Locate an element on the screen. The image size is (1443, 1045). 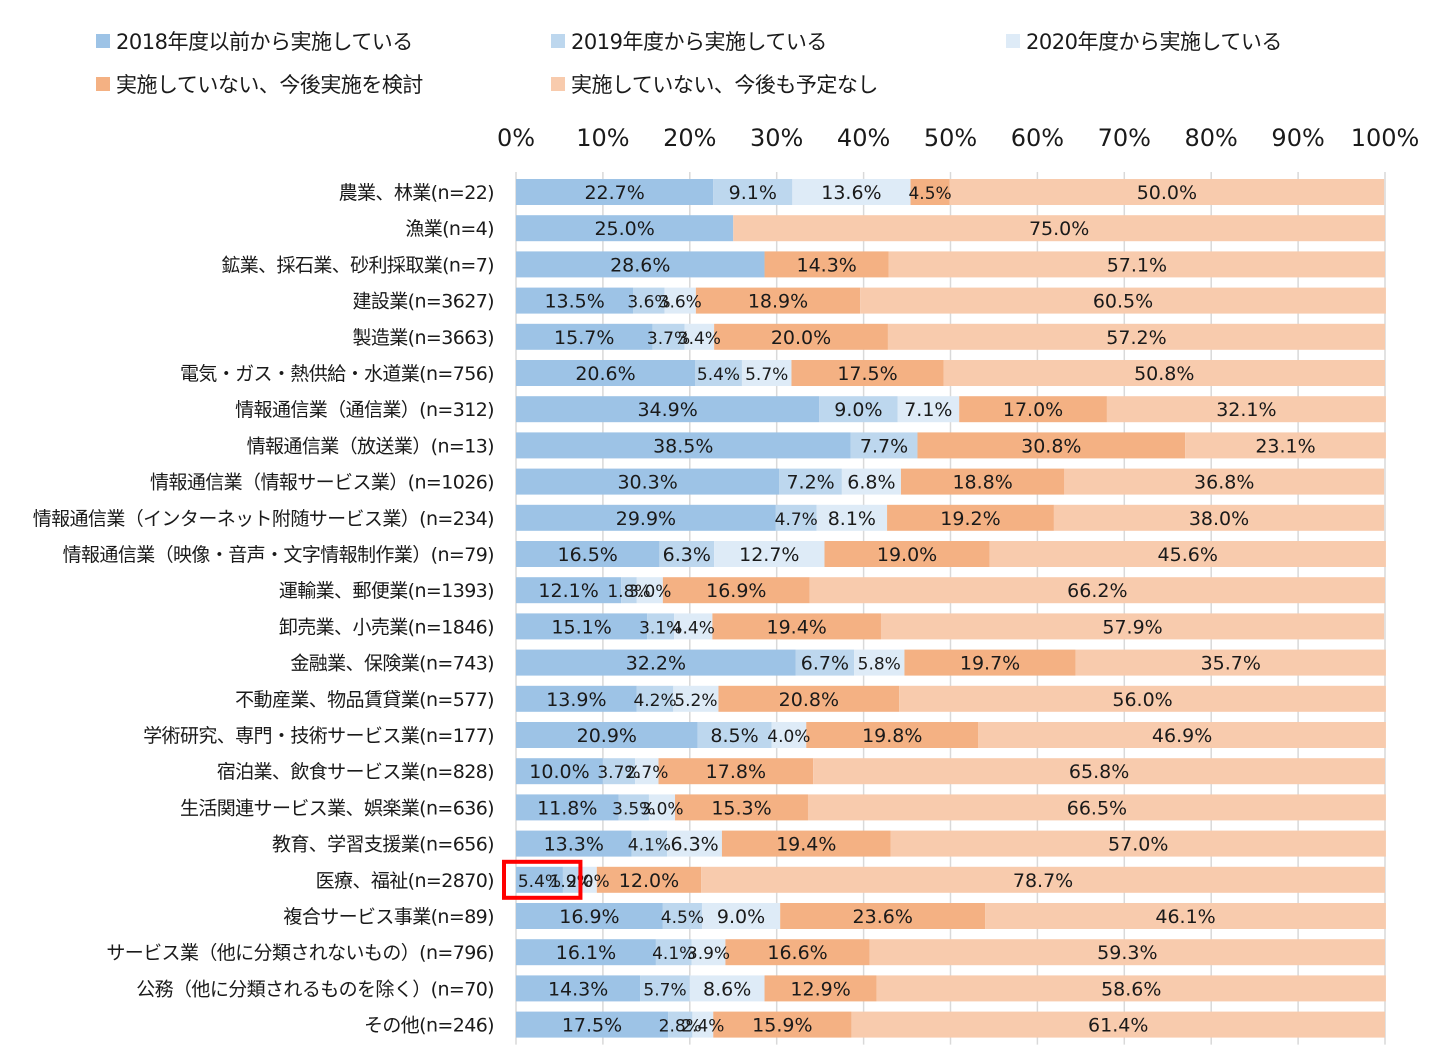
category-label: サービス業（他に分類されないもの）(n=796) is located at coordinates (300, 953).